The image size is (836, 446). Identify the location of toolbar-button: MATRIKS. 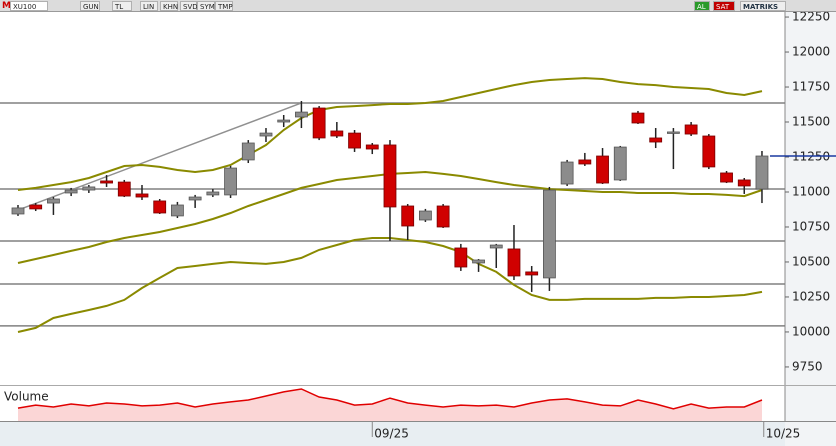
(763, 6).